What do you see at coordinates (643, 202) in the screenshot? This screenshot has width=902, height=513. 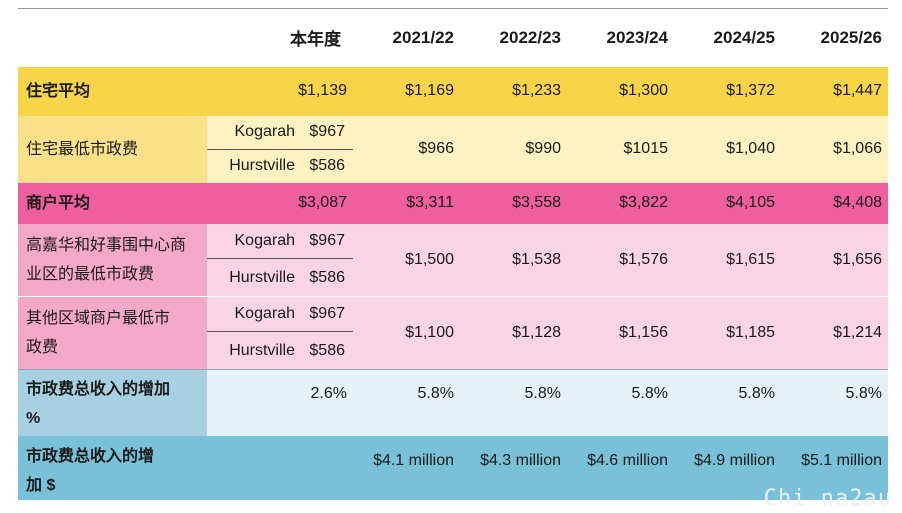 I see `year-value: $3,822` at bounding box center [643, 202].